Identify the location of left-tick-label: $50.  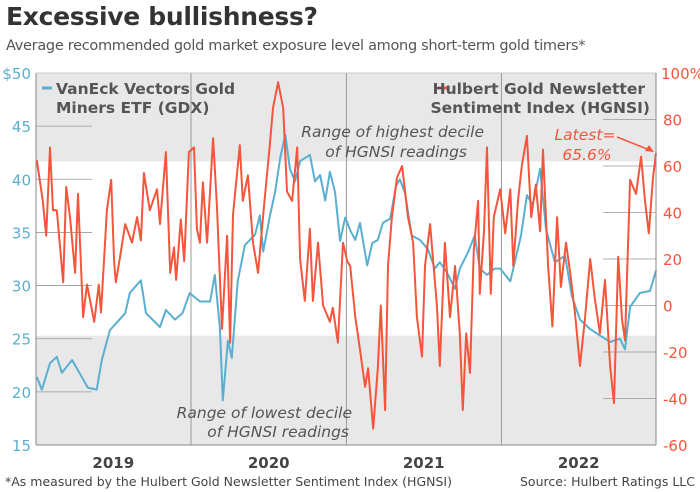
(16, 74).